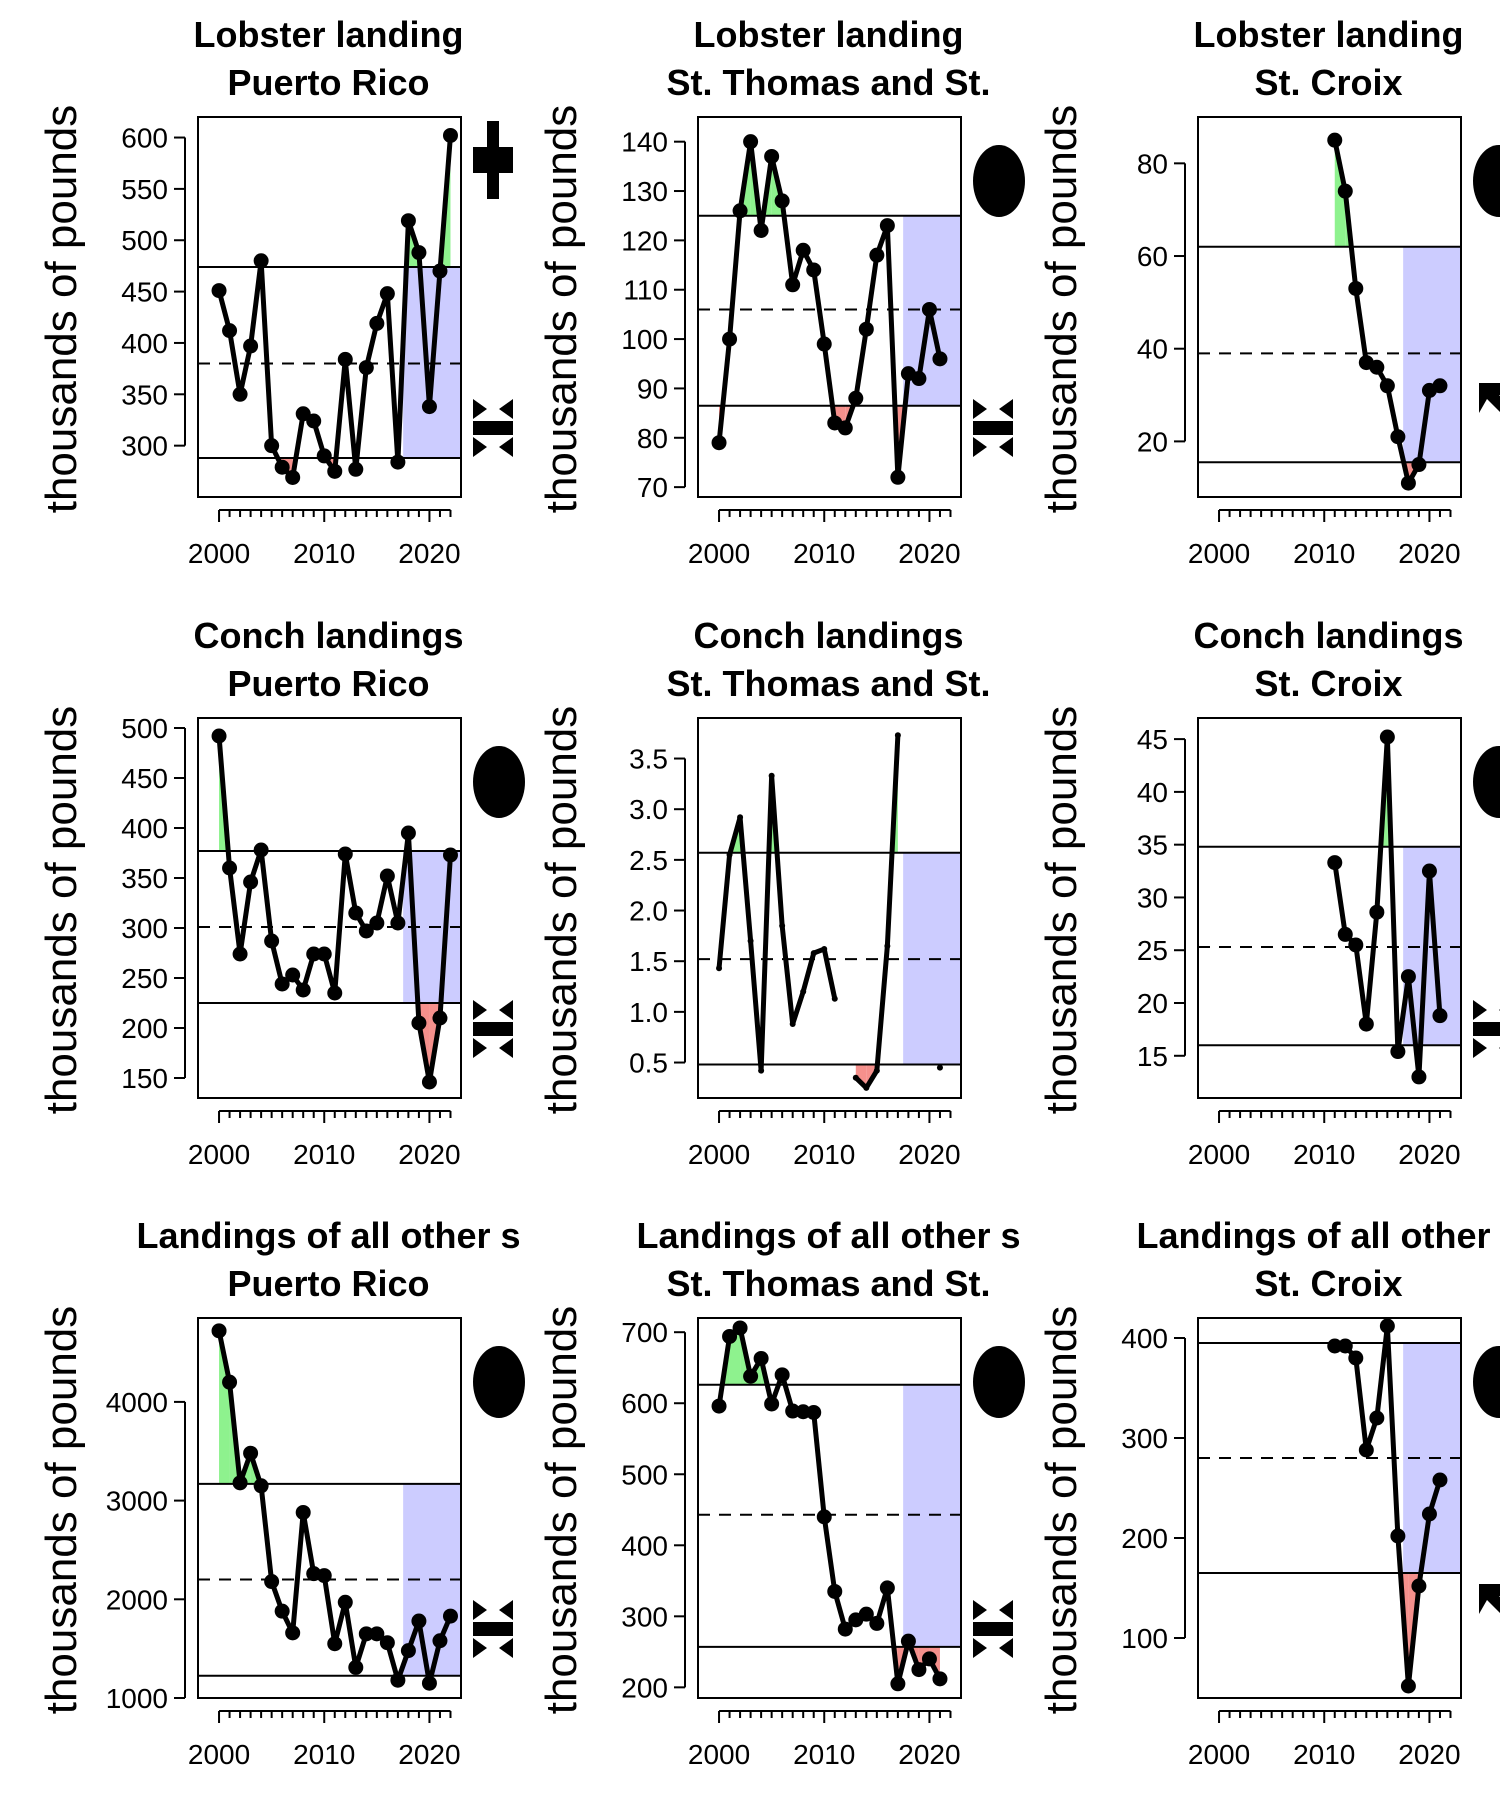 Image resolution: width=1500 pixels, height=1800 pixels. I want to click on y-tick-label: 700, so click(644, 1332).